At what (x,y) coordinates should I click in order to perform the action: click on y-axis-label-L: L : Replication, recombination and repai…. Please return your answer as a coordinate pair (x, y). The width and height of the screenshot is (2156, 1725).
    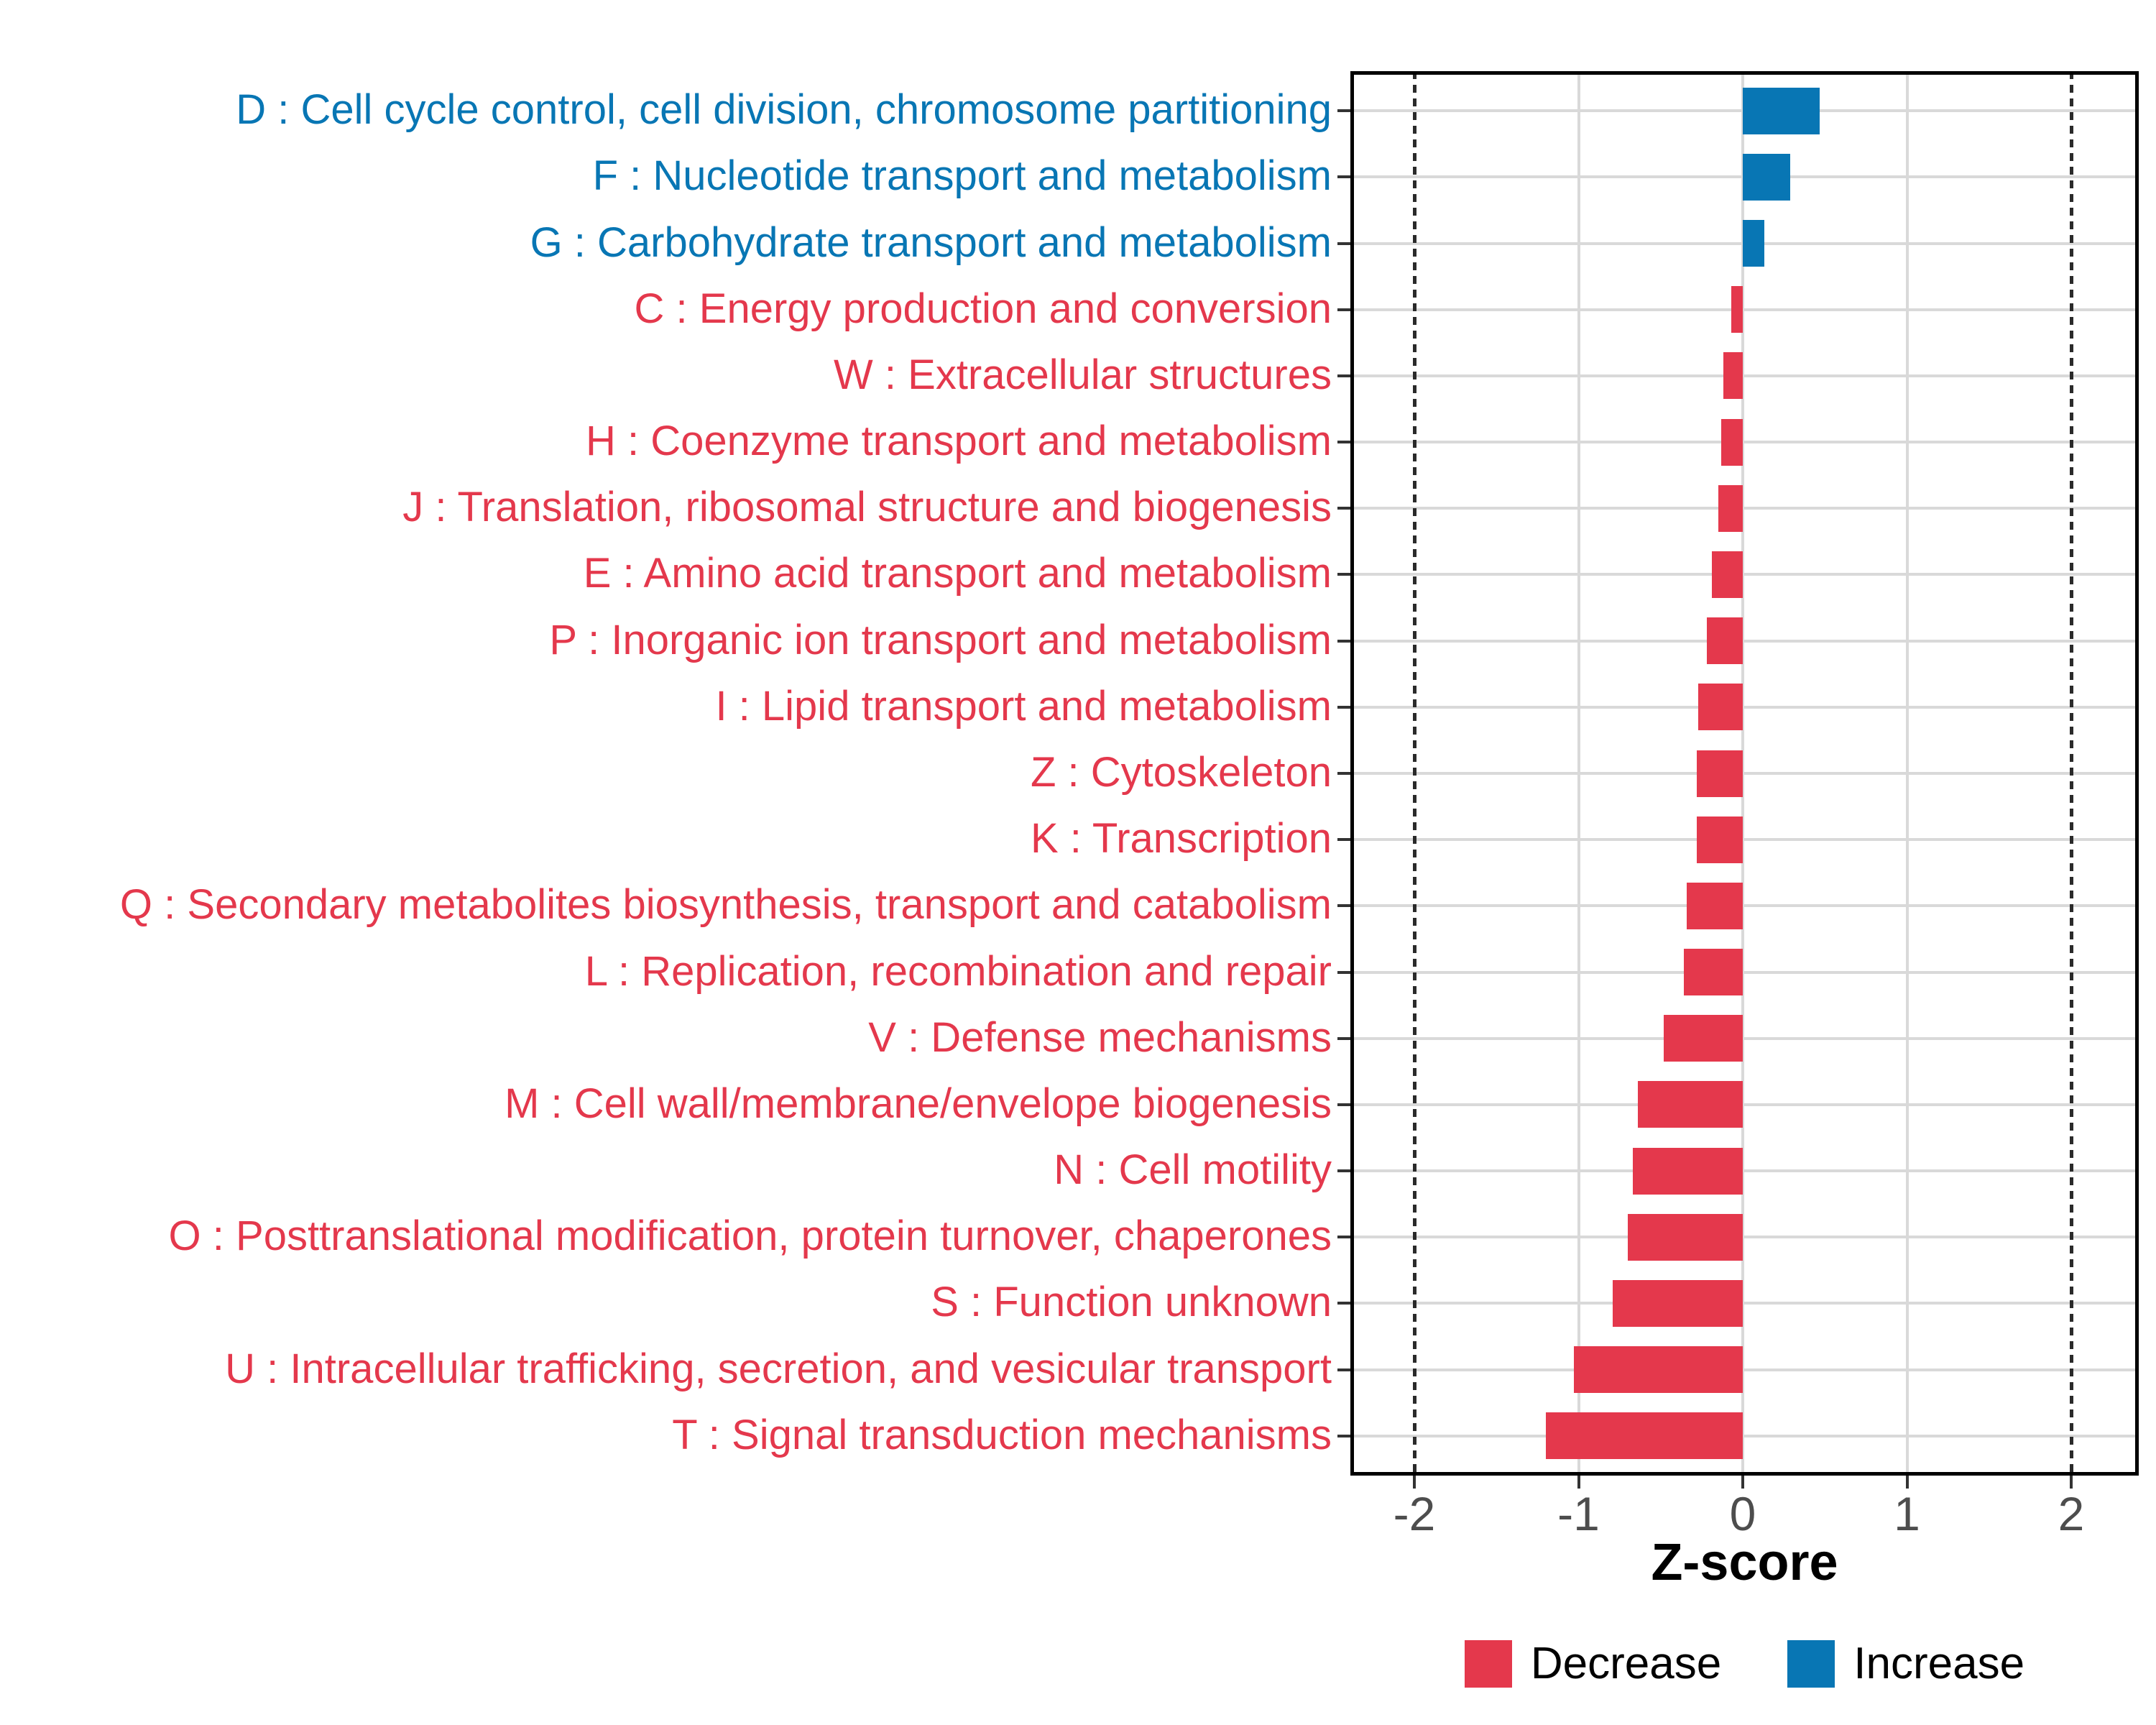
    Looking at the image, I should click on (958, 971).